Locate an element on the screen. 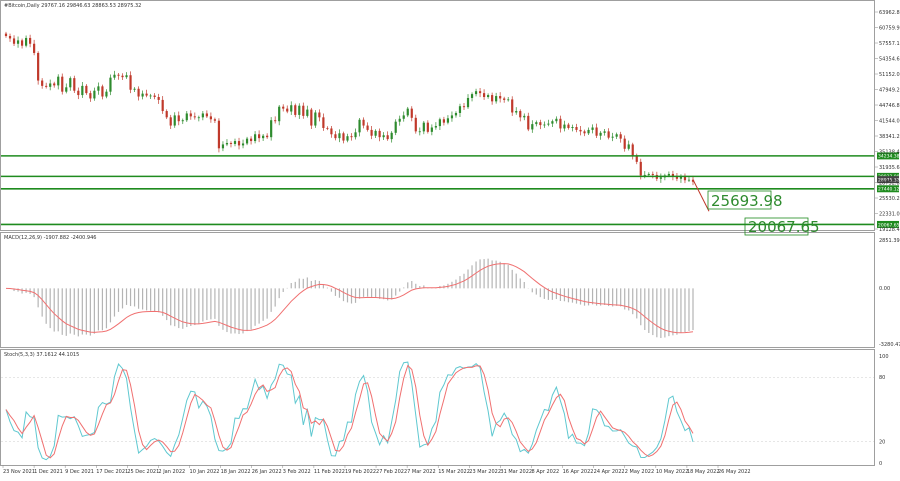 The width and height of the screenshot is (900, 481). macd-header: MACD(12,26,9) -1907.882 -2400.946 is located at coordinates (50, 238).